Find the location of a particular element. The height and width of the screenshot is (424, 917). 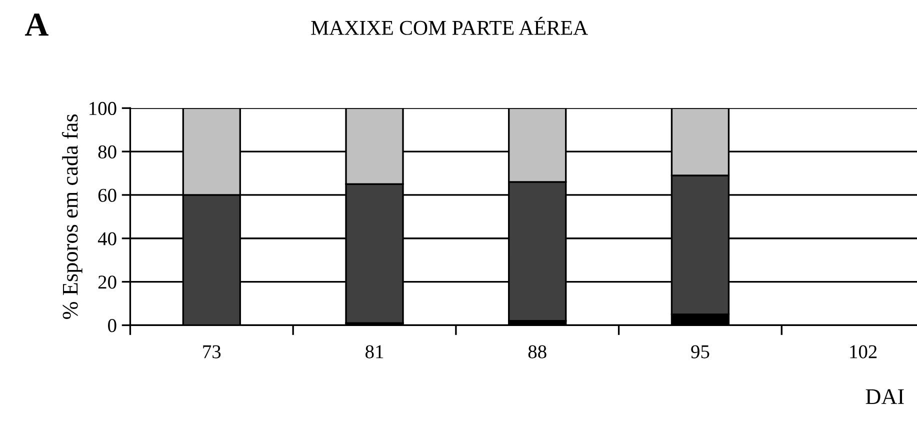

chart-title: MAXIXE COM PARTE AÉREA is located at coordinates (449, 25).